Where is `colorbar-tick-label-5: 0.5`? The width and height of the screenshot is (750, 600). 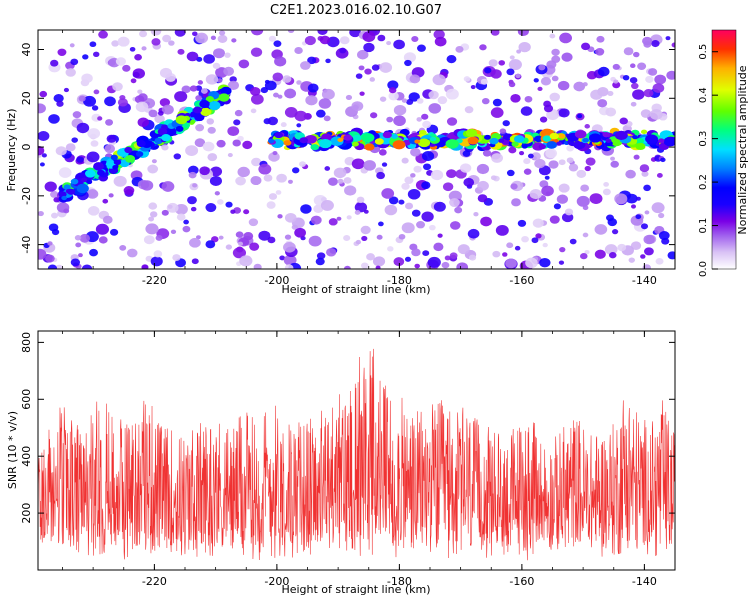 colorbar-tick-label-5: 0.5 is located at coordinates (703, 52).